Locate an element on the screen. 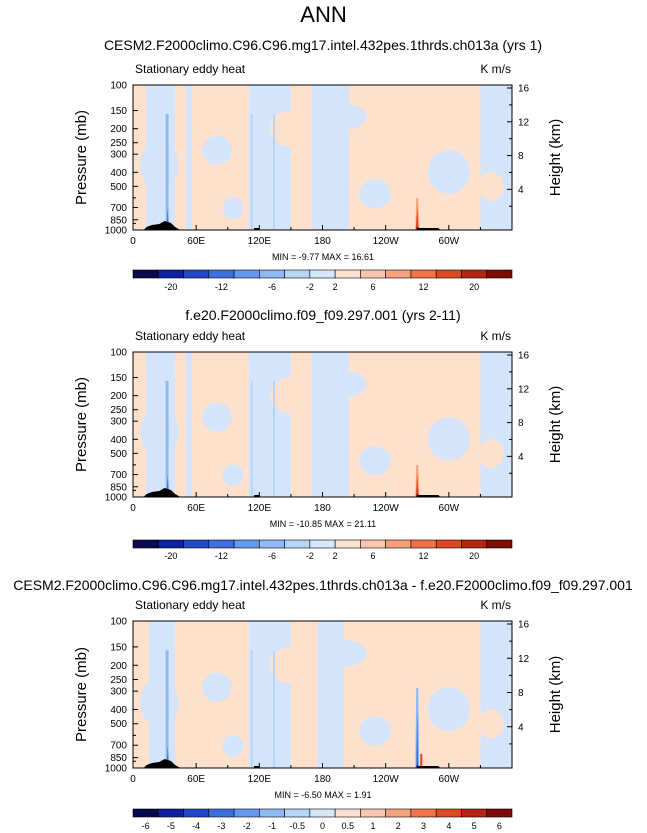  colorbar-label: 0 is located at coordinates (322, 826).